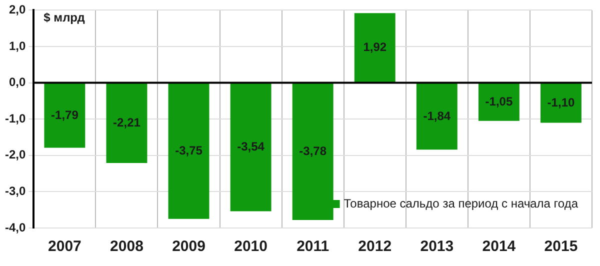  What do you see at coordinates (251, 147) in the screenshot?
I see `data-label: -3,54` at bounding box center [251, 147].